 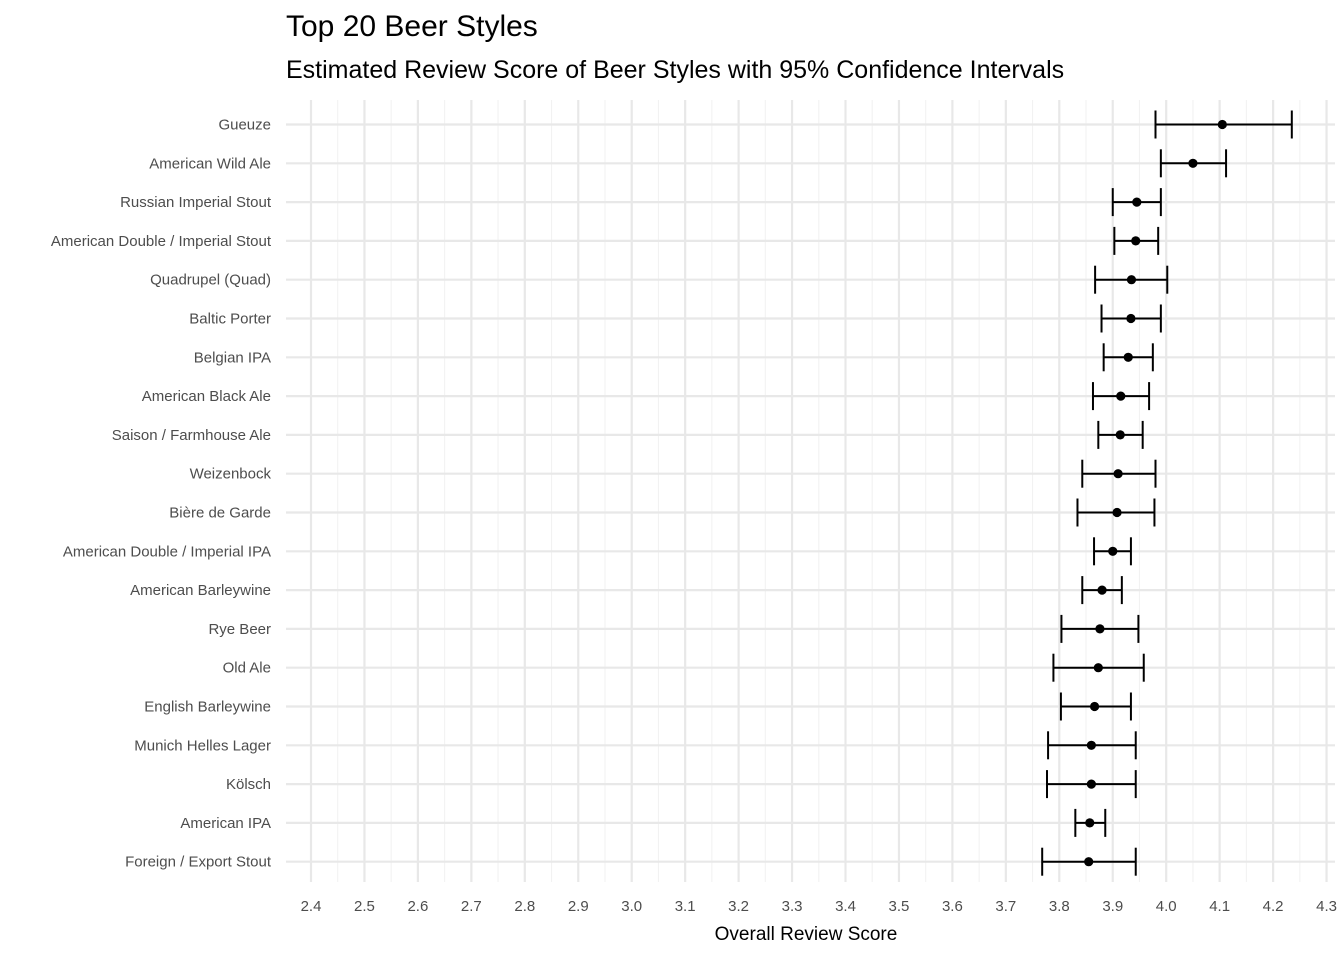 I want to click on x-tick-label: 4.2, so click(x=1273, y=906).